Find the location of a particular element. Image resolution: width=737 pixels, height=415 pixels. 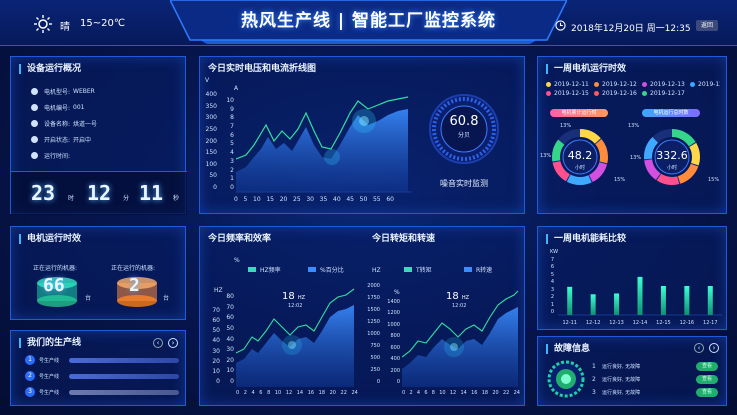

tick-label: 20 is located at coordinates (230, 360).